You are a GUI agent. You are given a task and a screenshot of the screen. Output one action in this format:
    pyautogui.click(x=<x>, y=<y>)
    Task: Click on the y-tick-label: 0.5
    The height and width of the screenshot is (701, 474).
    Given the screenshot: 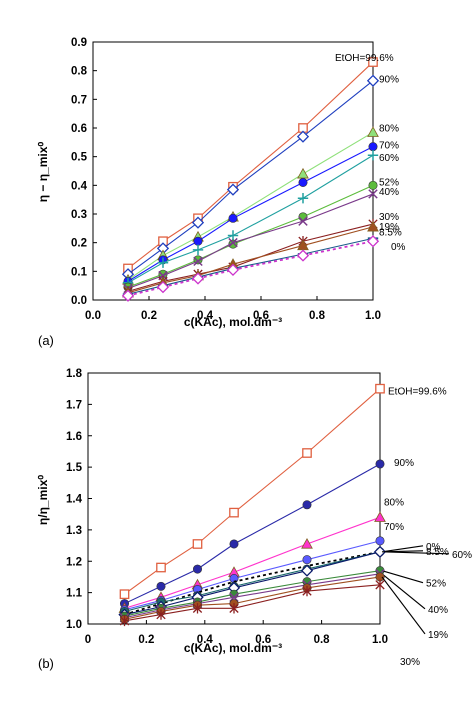 What is the action you would take?
    pyautogui.click(x=79, y=158)
    